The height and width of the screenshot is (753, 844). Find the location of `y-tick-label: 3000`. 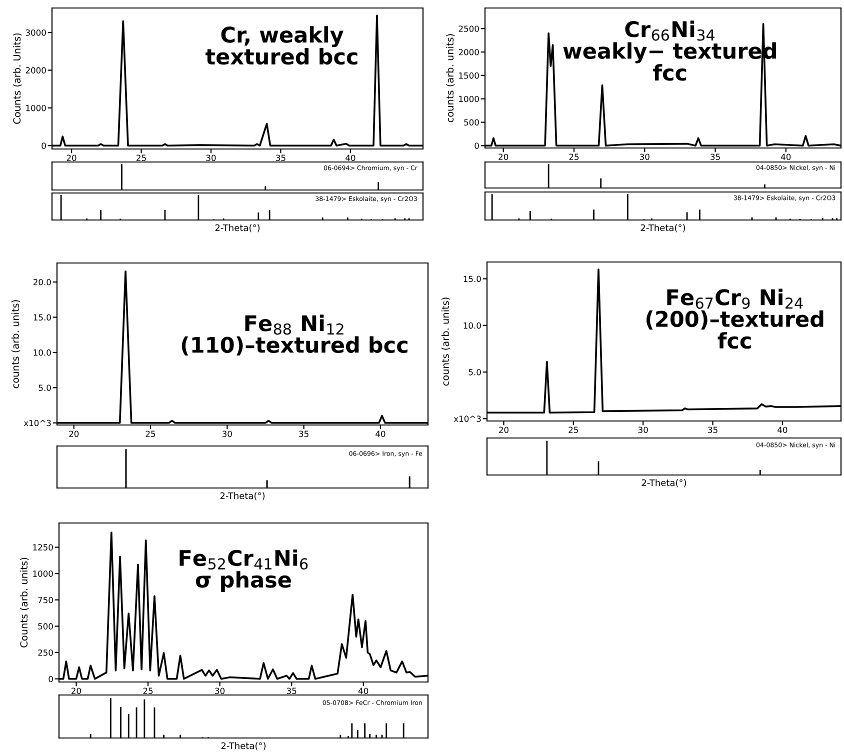

y-tick-label: 3000 is located at coordinates (36, 32).